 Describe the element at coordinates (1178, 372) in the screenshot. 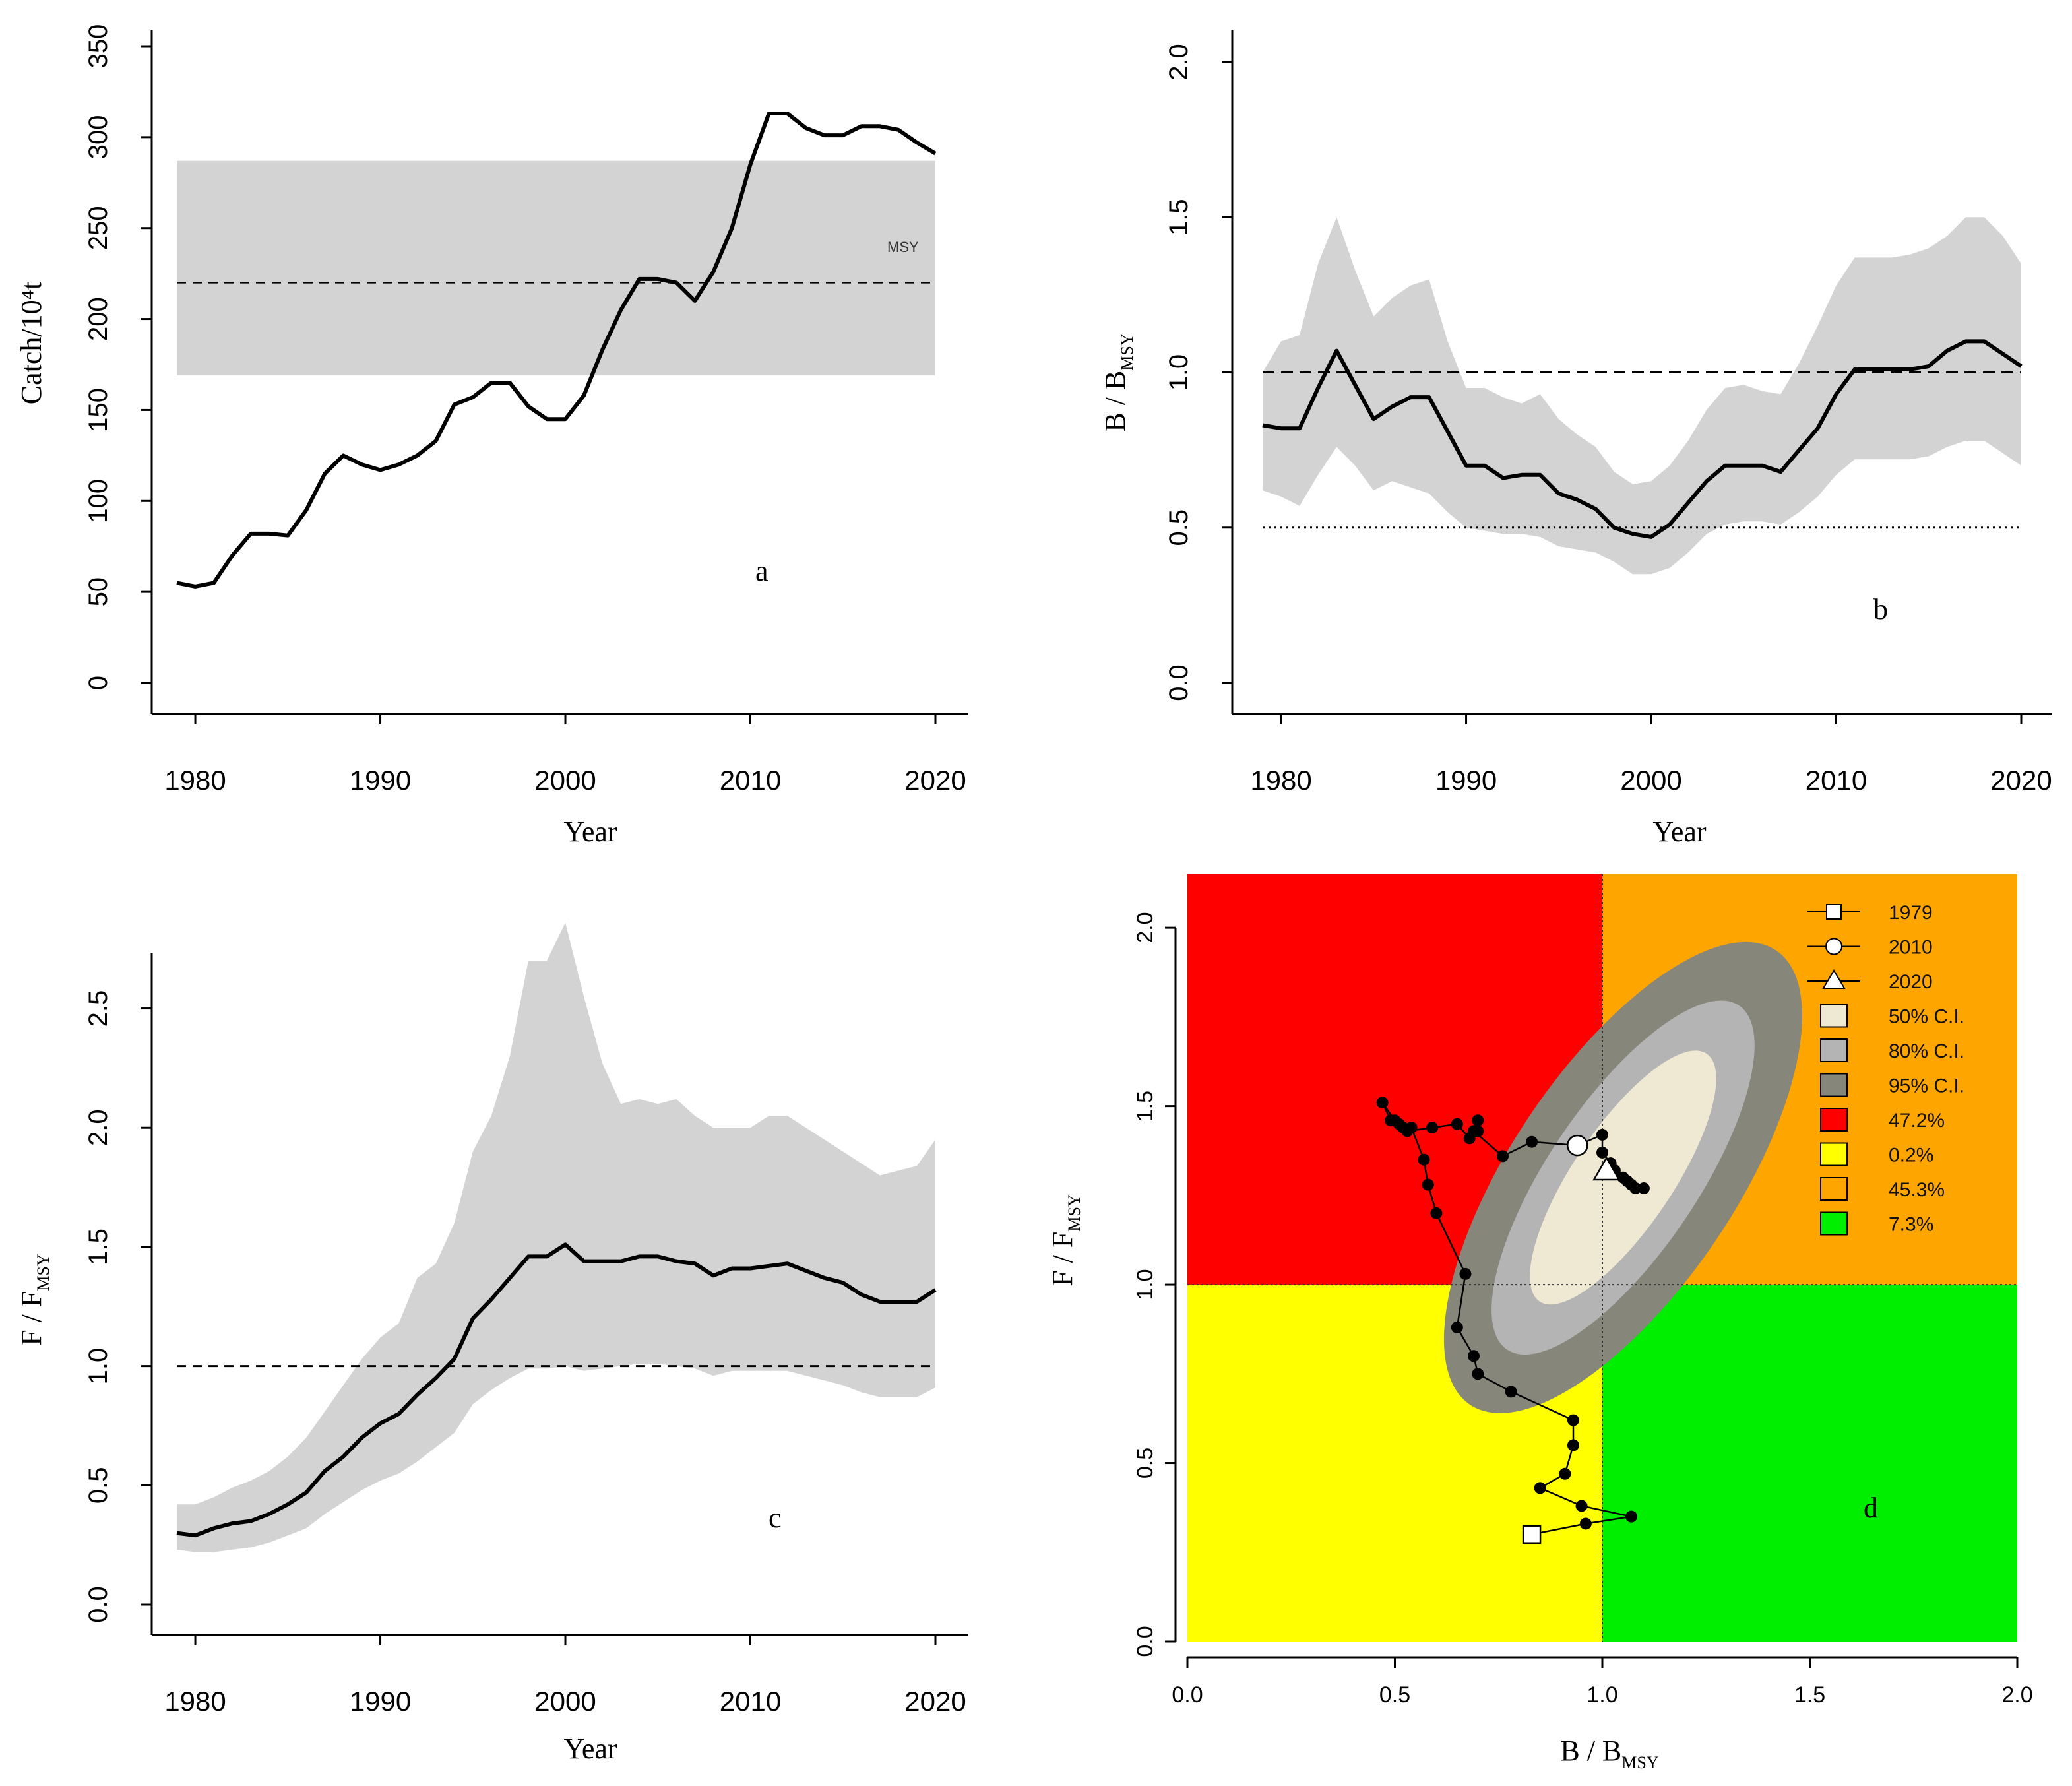

I see `1-y-tick-label: 1.0` at that location.